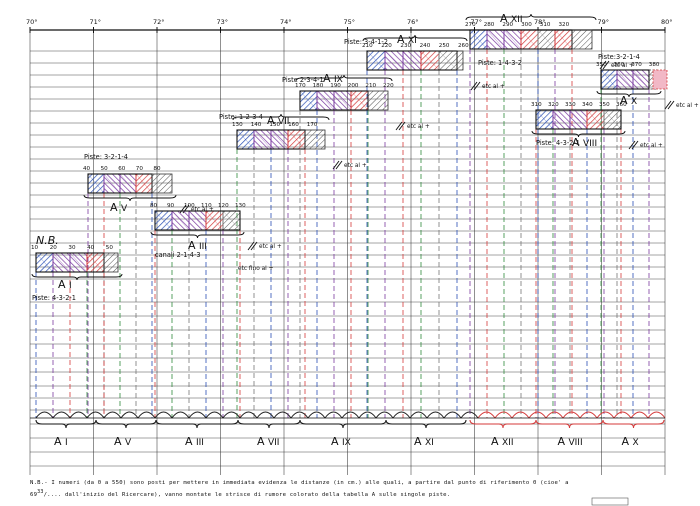 Image resolution: width=700 pixels, height=506 pixels. I want to click on strip-name-numeral: III, so click(203, 247).